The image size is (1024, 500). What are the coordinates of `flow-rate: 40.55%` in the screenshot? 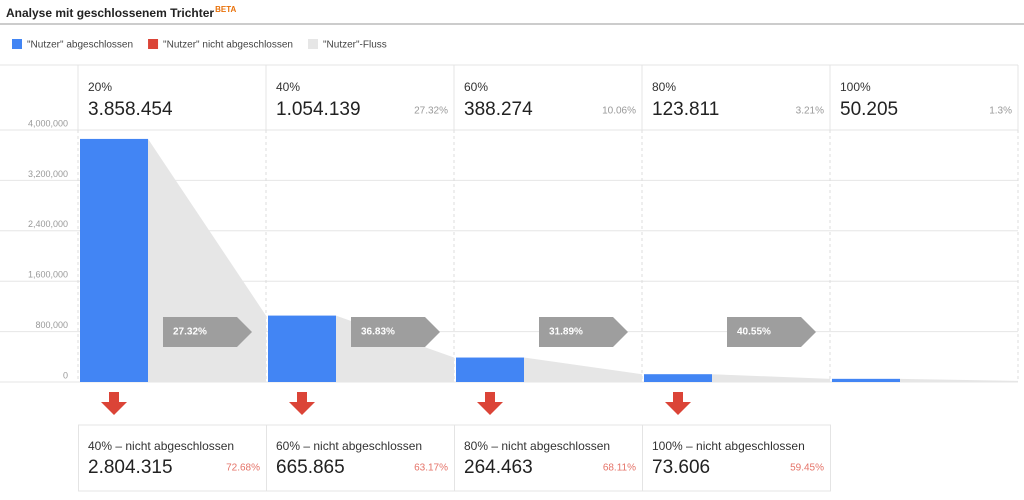 It's located at (754, 332).